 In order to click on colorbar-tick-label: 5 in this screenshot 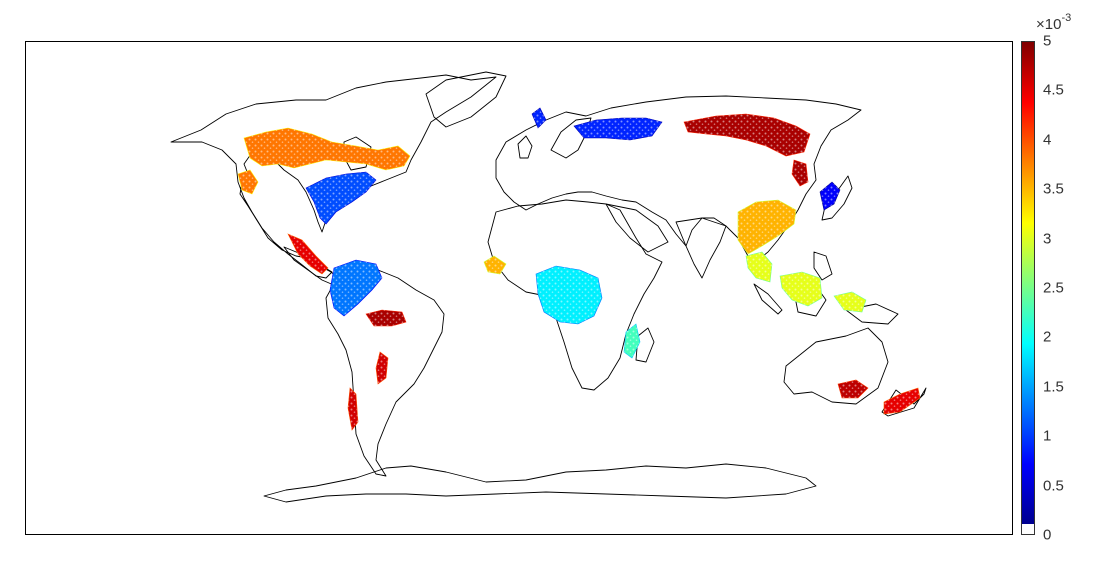, I will do `click(1047, 41)`.